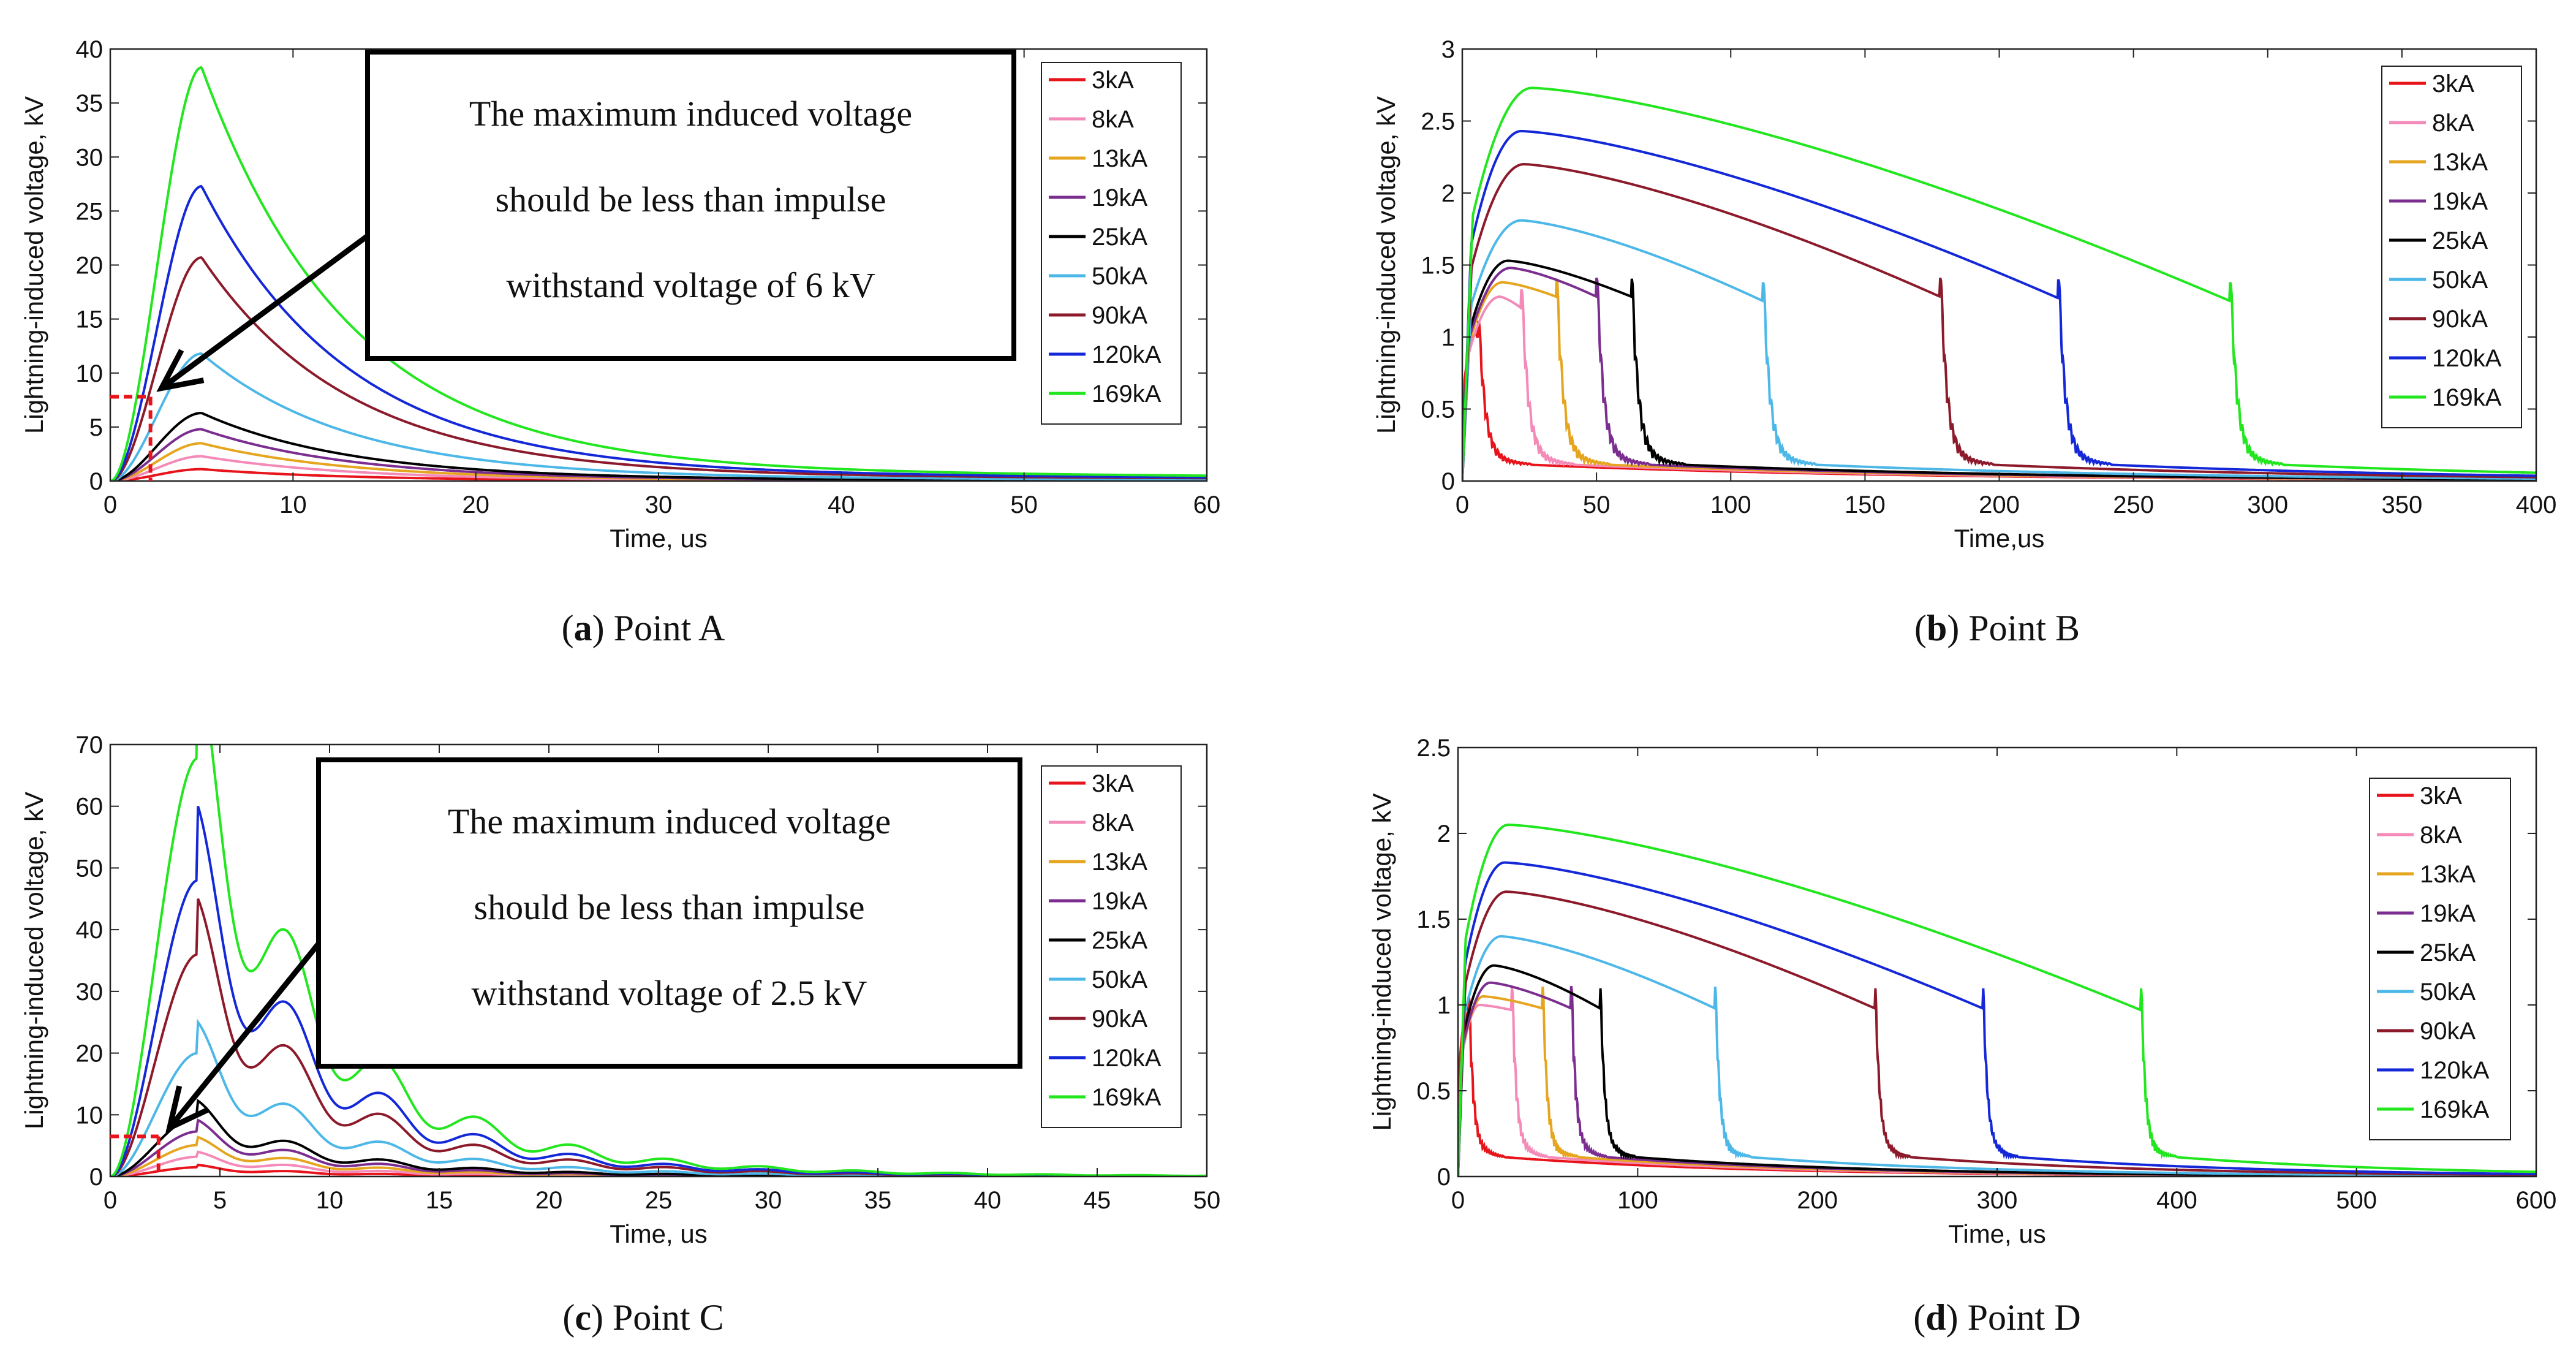 This screenshot has height=1372, width=2576. I want to click on x-tick-label: 60, so click(1207, 504).